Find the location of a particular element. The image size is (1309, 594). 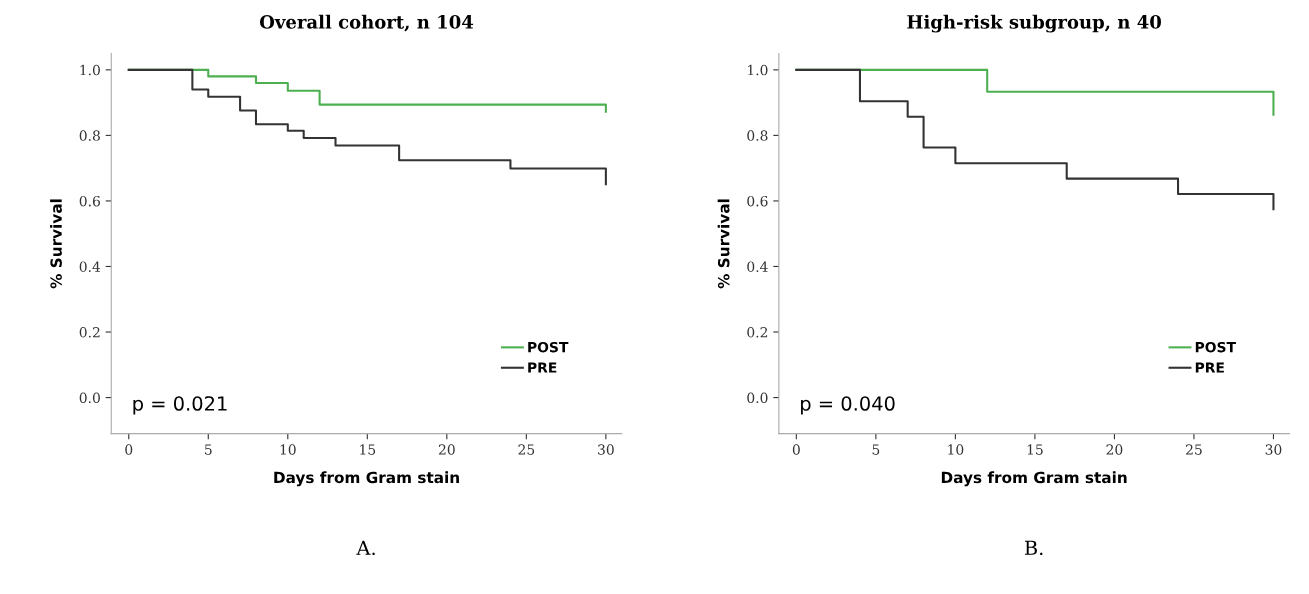

text: A. is located at coordinates (365, 548).